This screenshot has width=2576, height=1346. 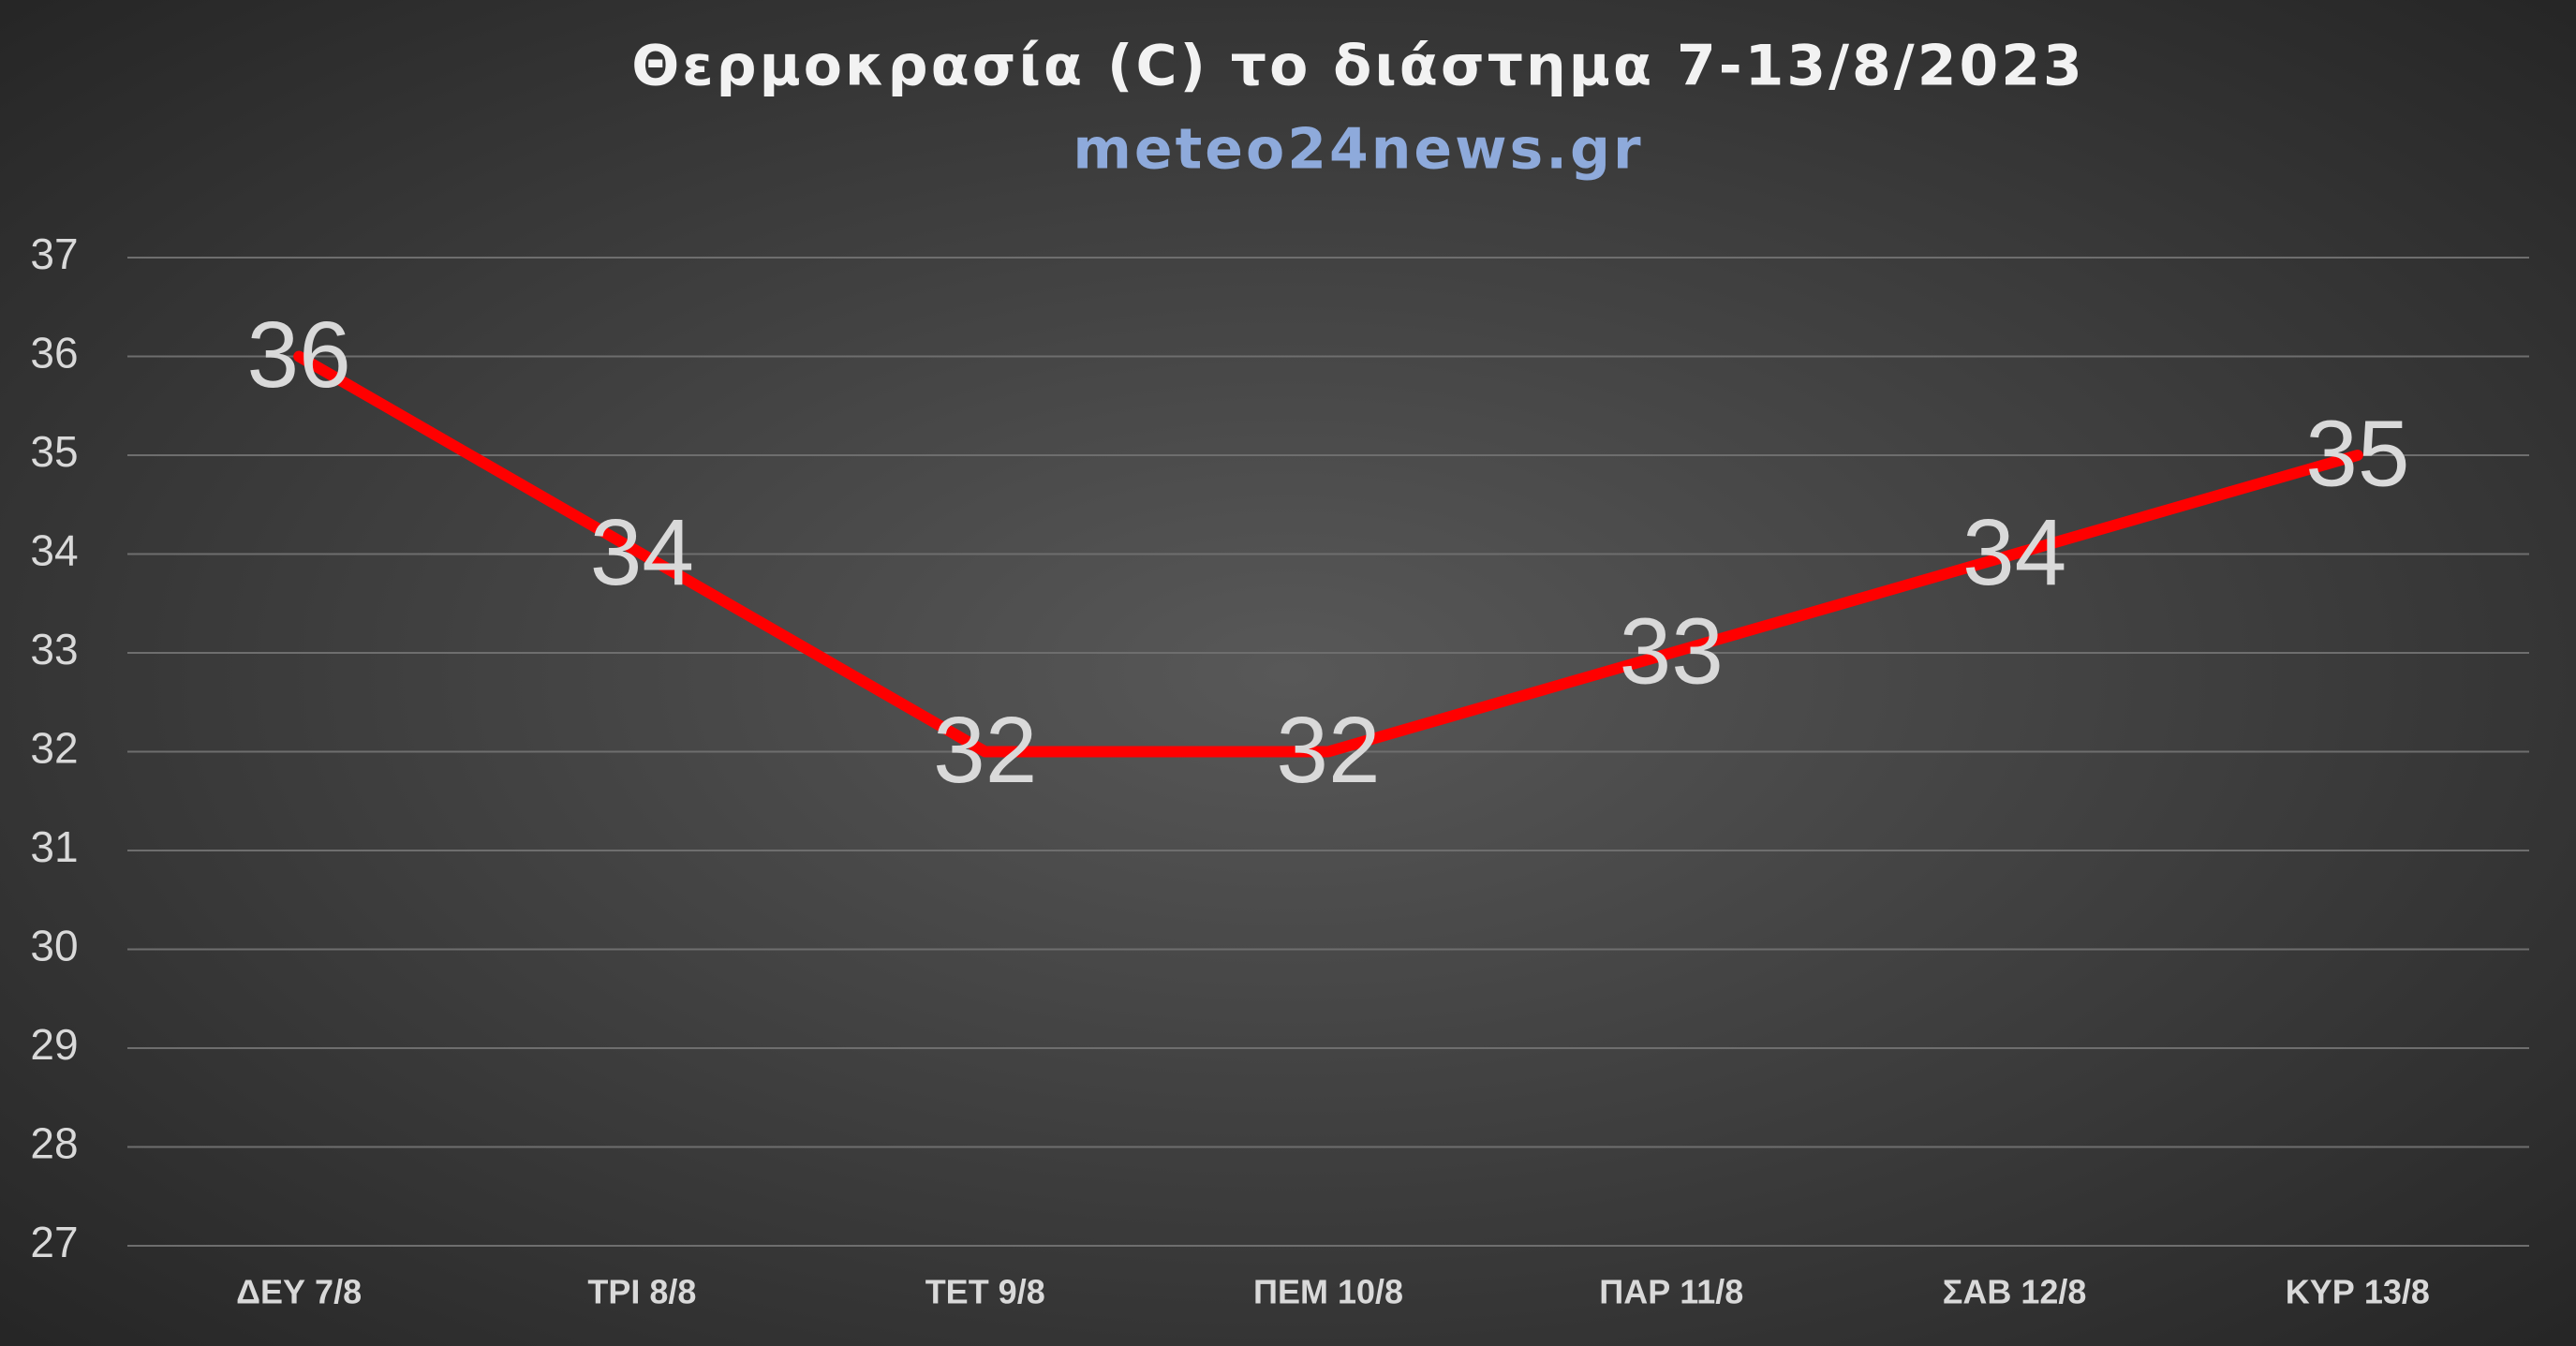 I want to click on chart-title: Θερμοκρασία (C) το διάστημα 7-13/8/2023, so click(x=1357, y=66).